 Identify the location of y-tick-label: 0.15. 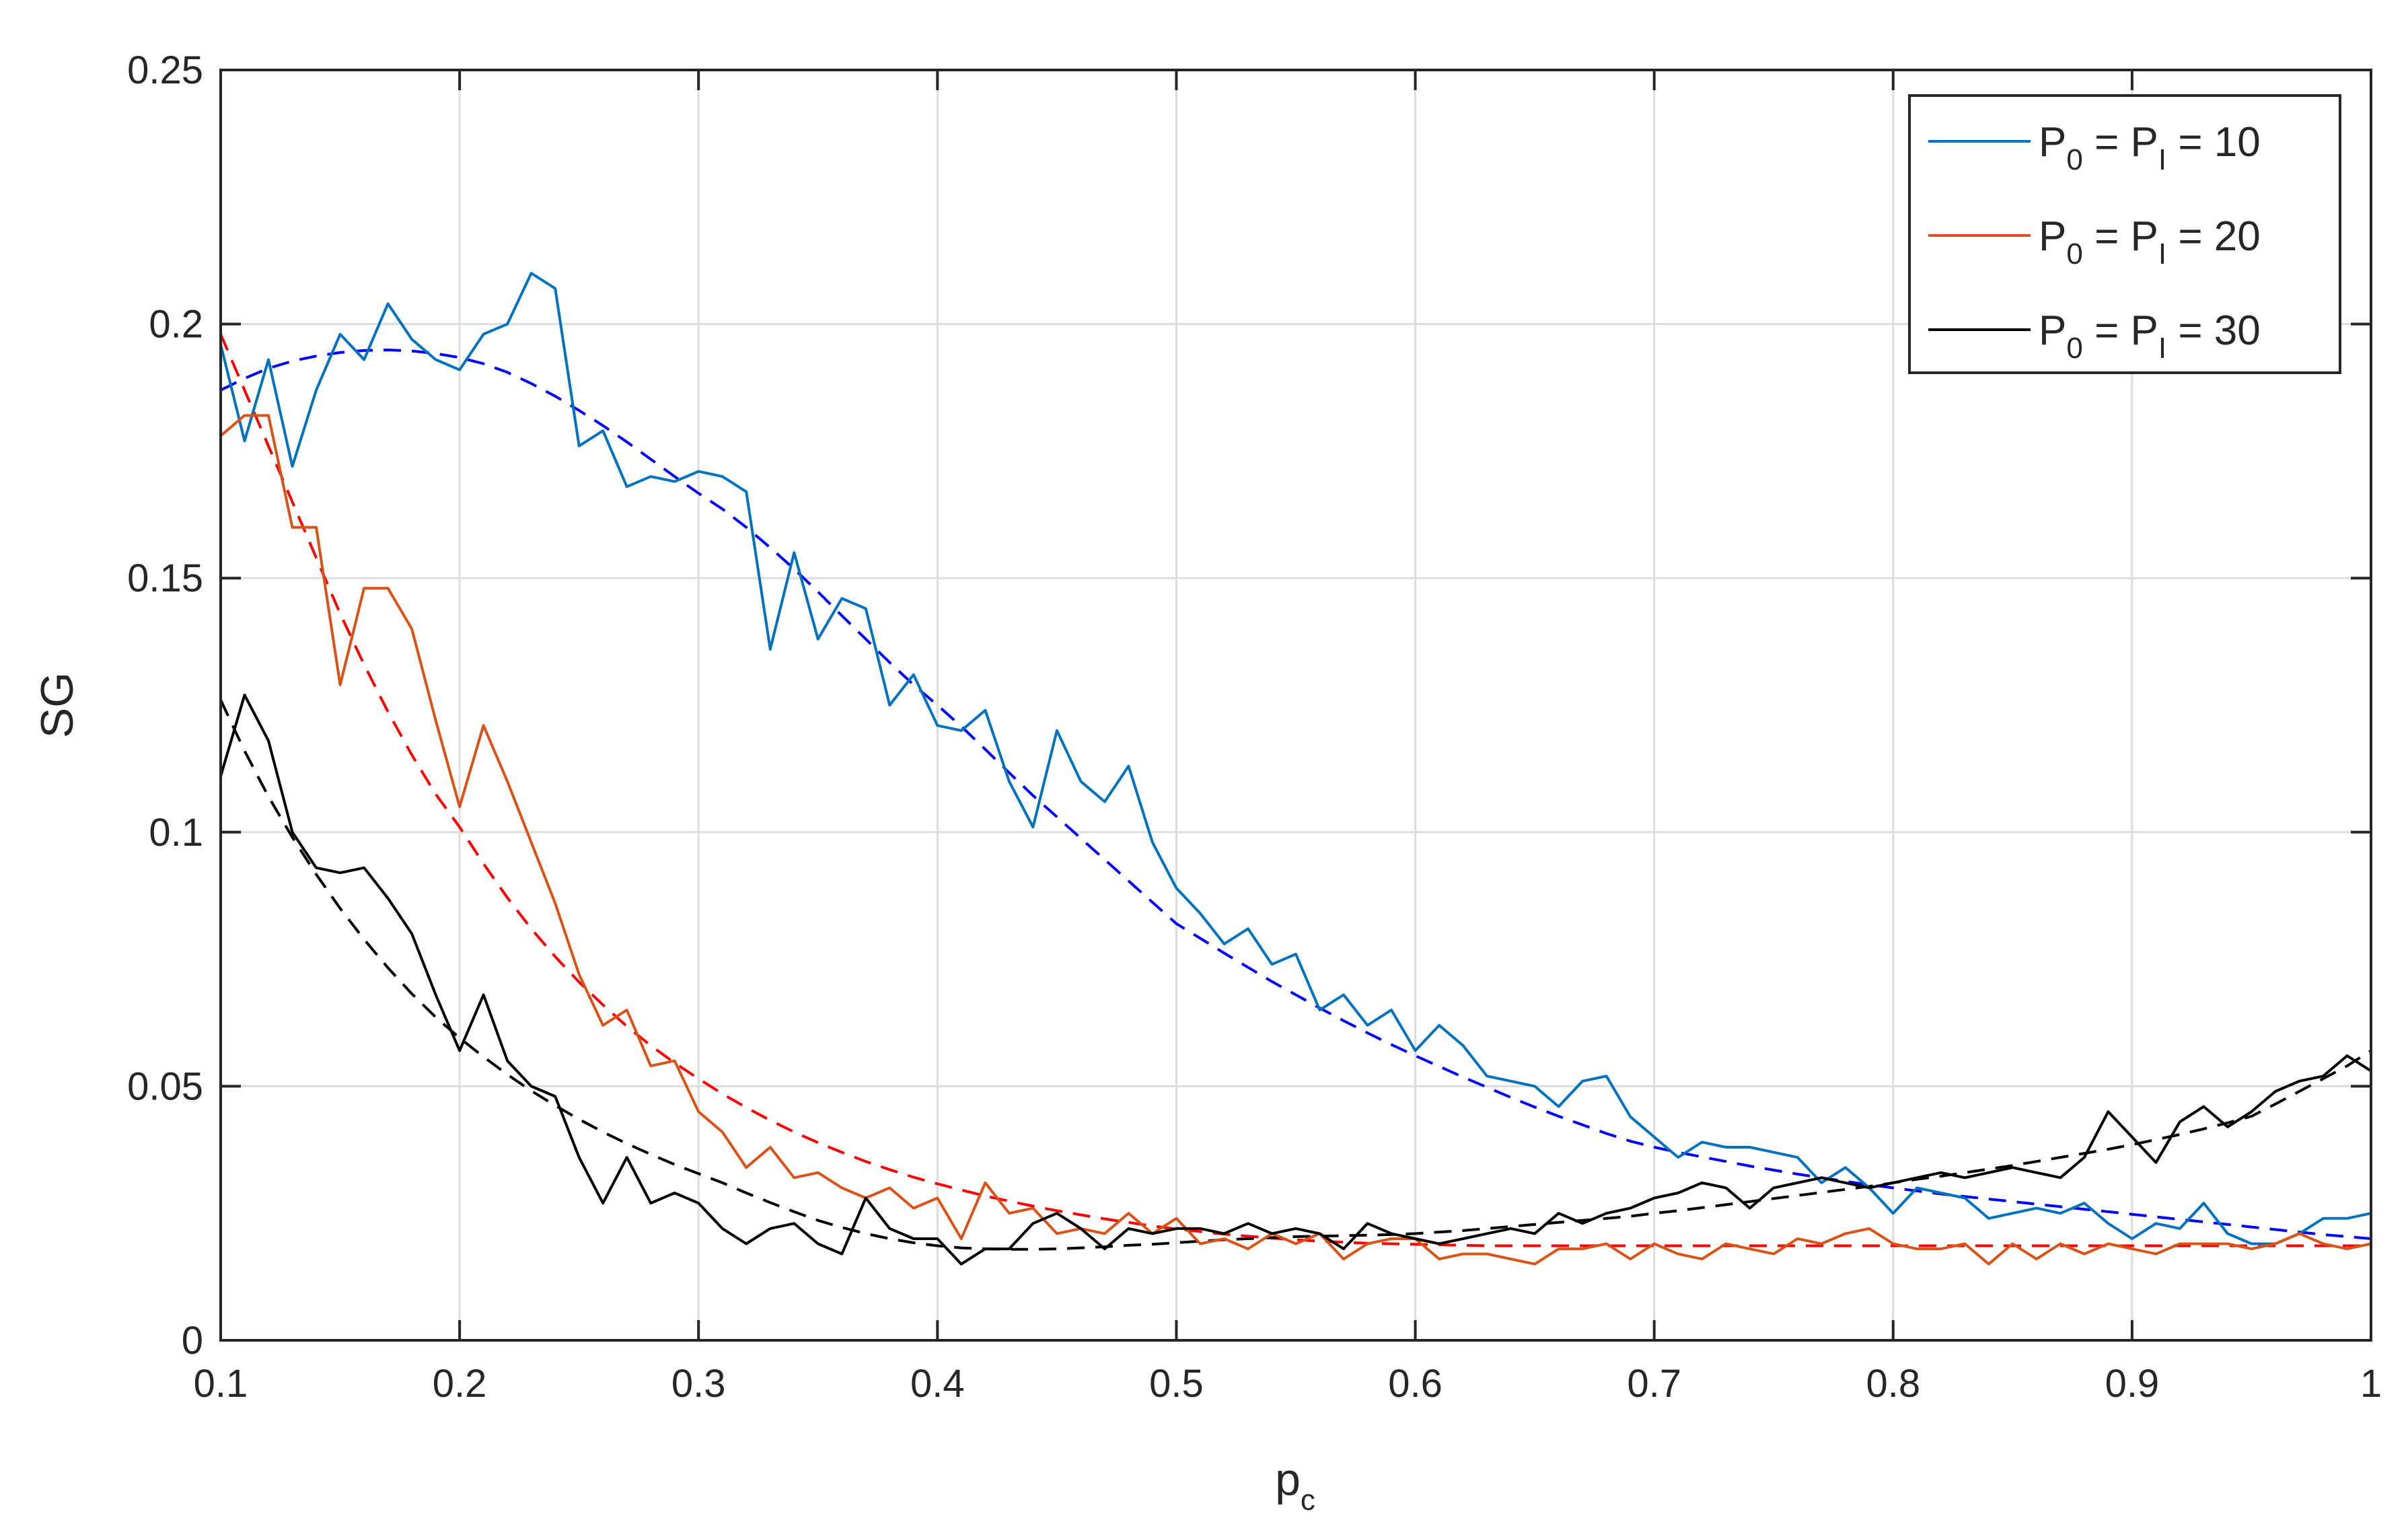
(165, 578).